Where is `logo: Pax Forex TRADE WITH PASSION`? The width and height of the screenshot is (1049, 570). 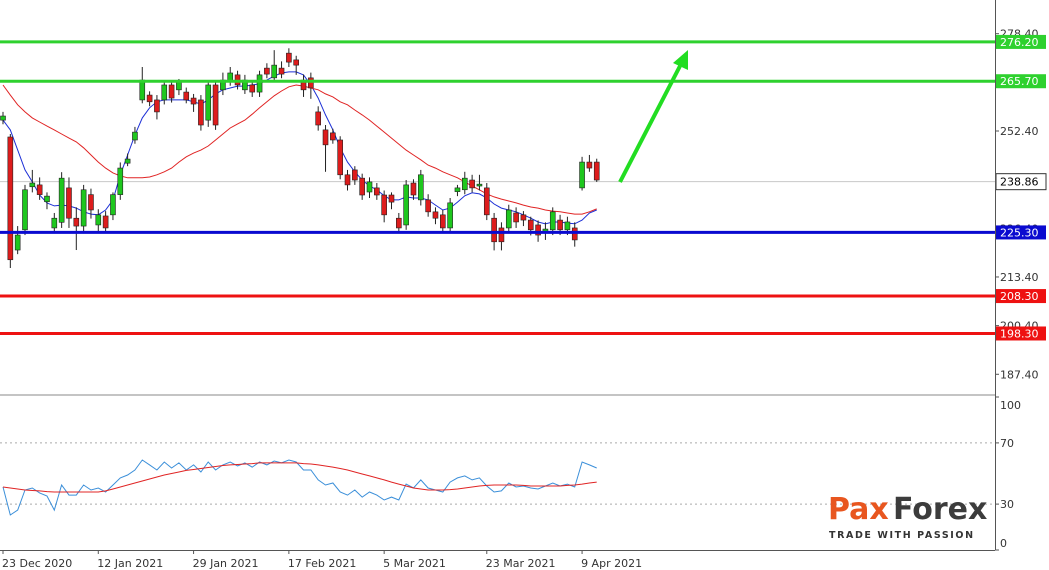 logo: Pax Forex TRADE WITH PASSION is located at coordinates (907, 516).